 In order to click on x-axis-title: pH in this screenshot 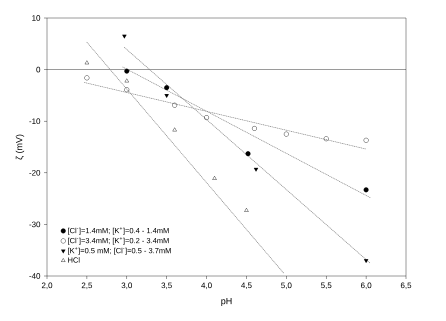, I will do `click(226, 302)`.